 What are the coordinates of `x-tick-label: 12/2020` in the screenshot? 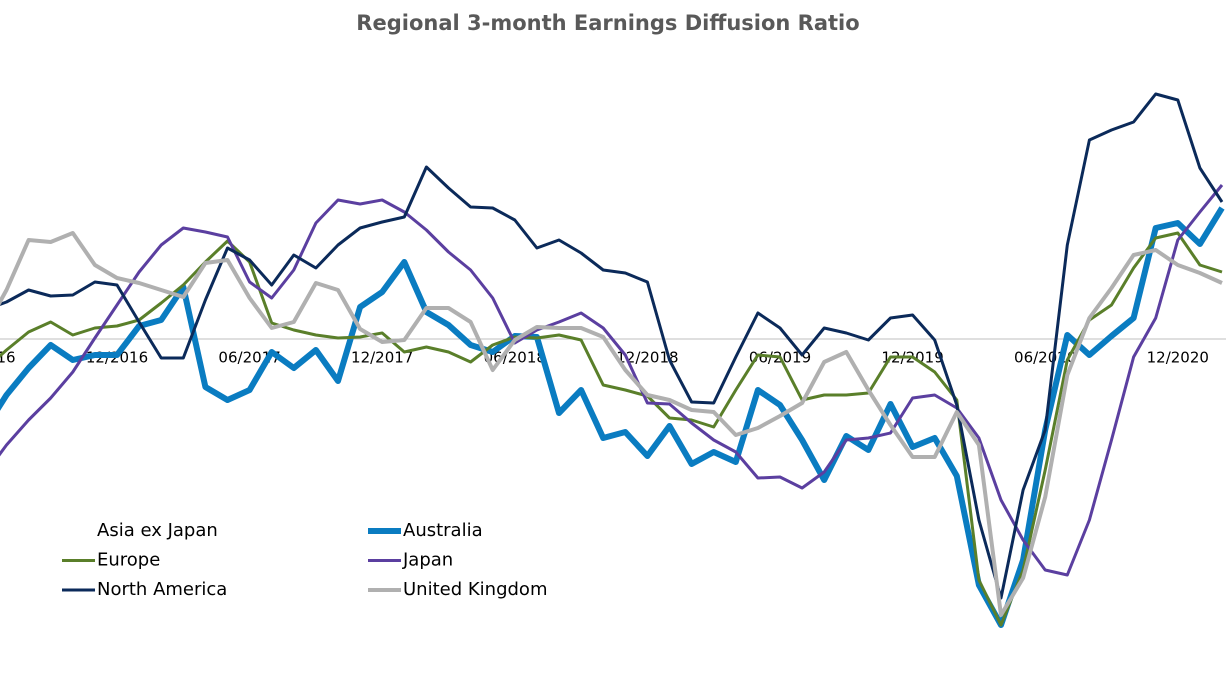 It's located at (1178, 358).